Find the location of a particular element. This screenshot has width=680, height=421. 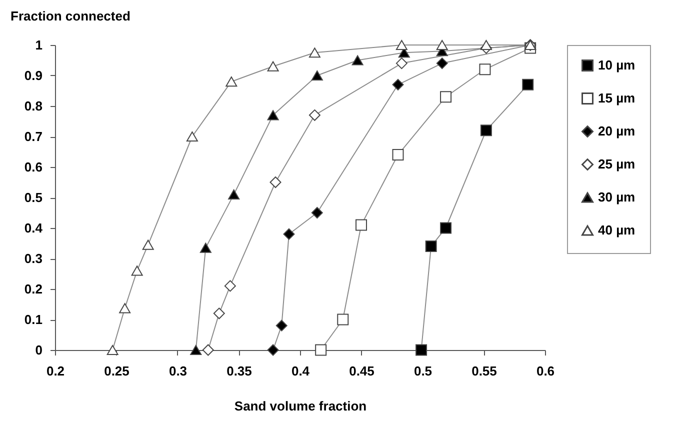

x-tick-label: 0.3 is located at coordinates (178, 371).